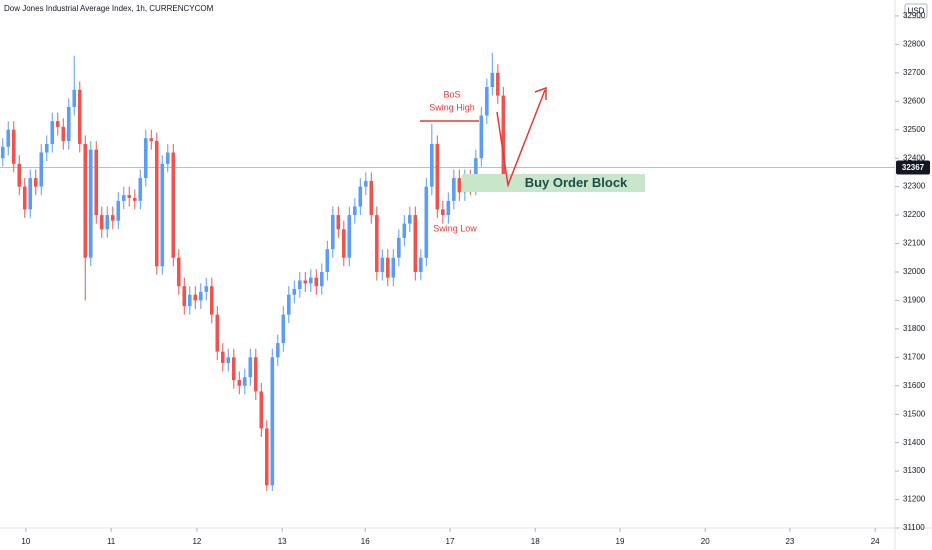  Describe the element at coordinates (916, 11) in the screenshot. I see `currency-box` at that location.